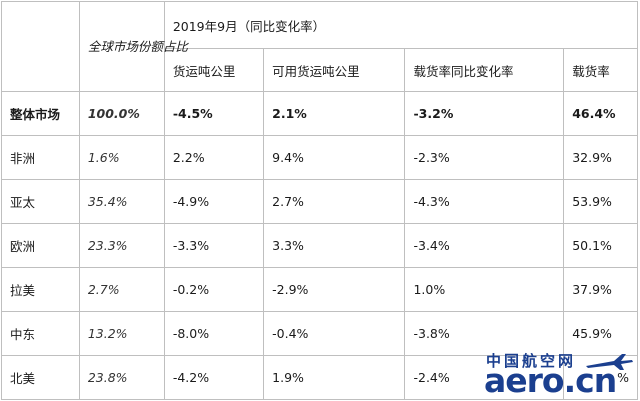  Describe the element at coordinates (600, 157) in the screenshot. I see `lf-cell: 32.9%` at that location.